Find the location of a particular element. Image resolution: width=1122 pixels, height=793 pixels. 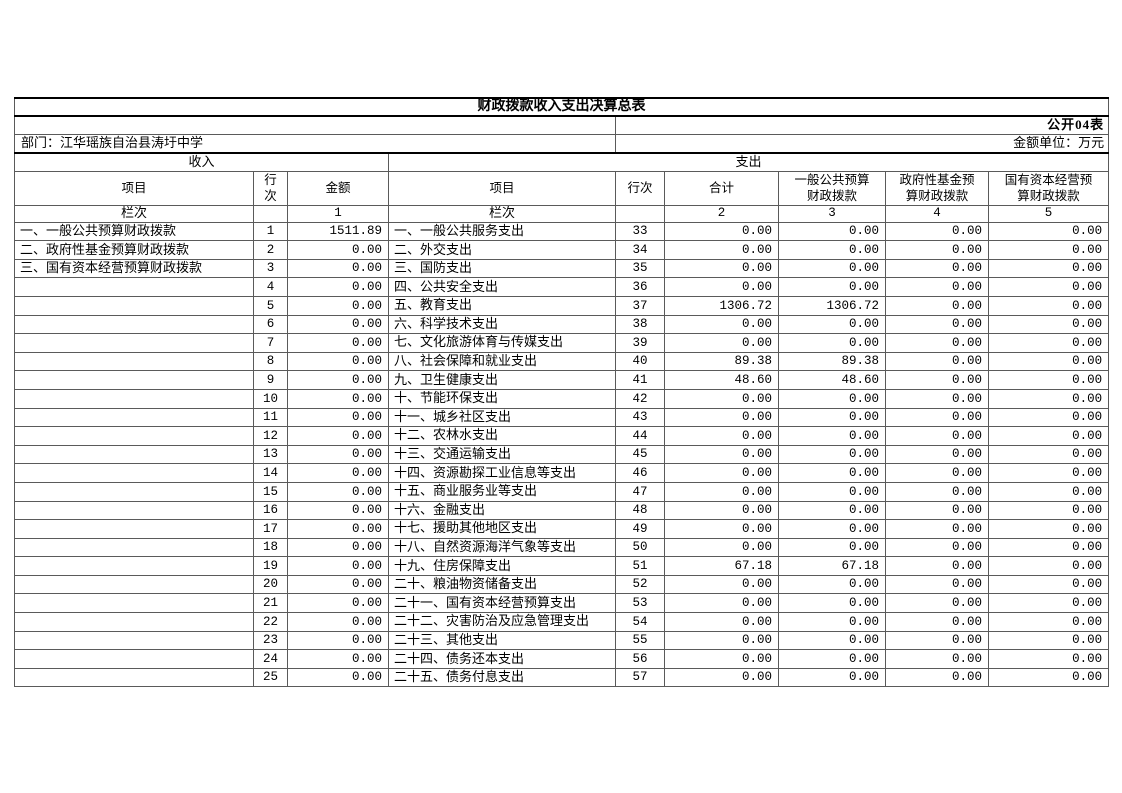

expense-rowno-cell: 54 is located at coordinates (640, 622).